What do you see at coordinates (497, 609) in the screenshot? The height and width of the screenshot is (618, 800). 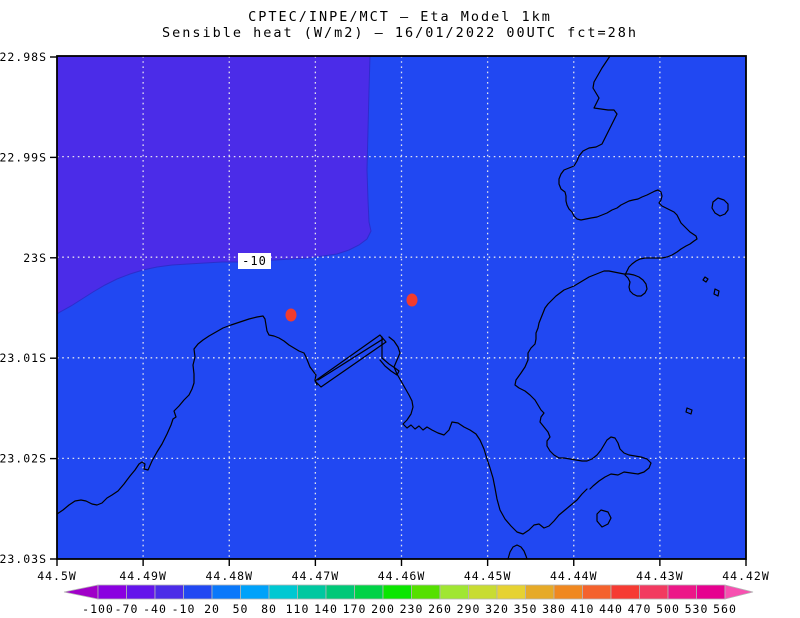 I see `colorbar-tick-label: 320` at bounding box center [497, 609].